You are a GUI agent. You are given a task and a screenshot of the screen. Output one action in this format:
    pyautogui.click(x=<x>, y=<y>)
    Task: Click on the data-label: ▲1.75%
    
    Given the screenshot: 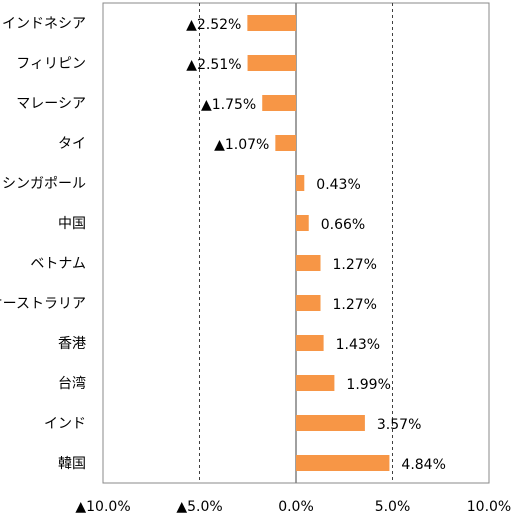 What is the action you would take?
    pyautogui.click(x=228, y=105)
    